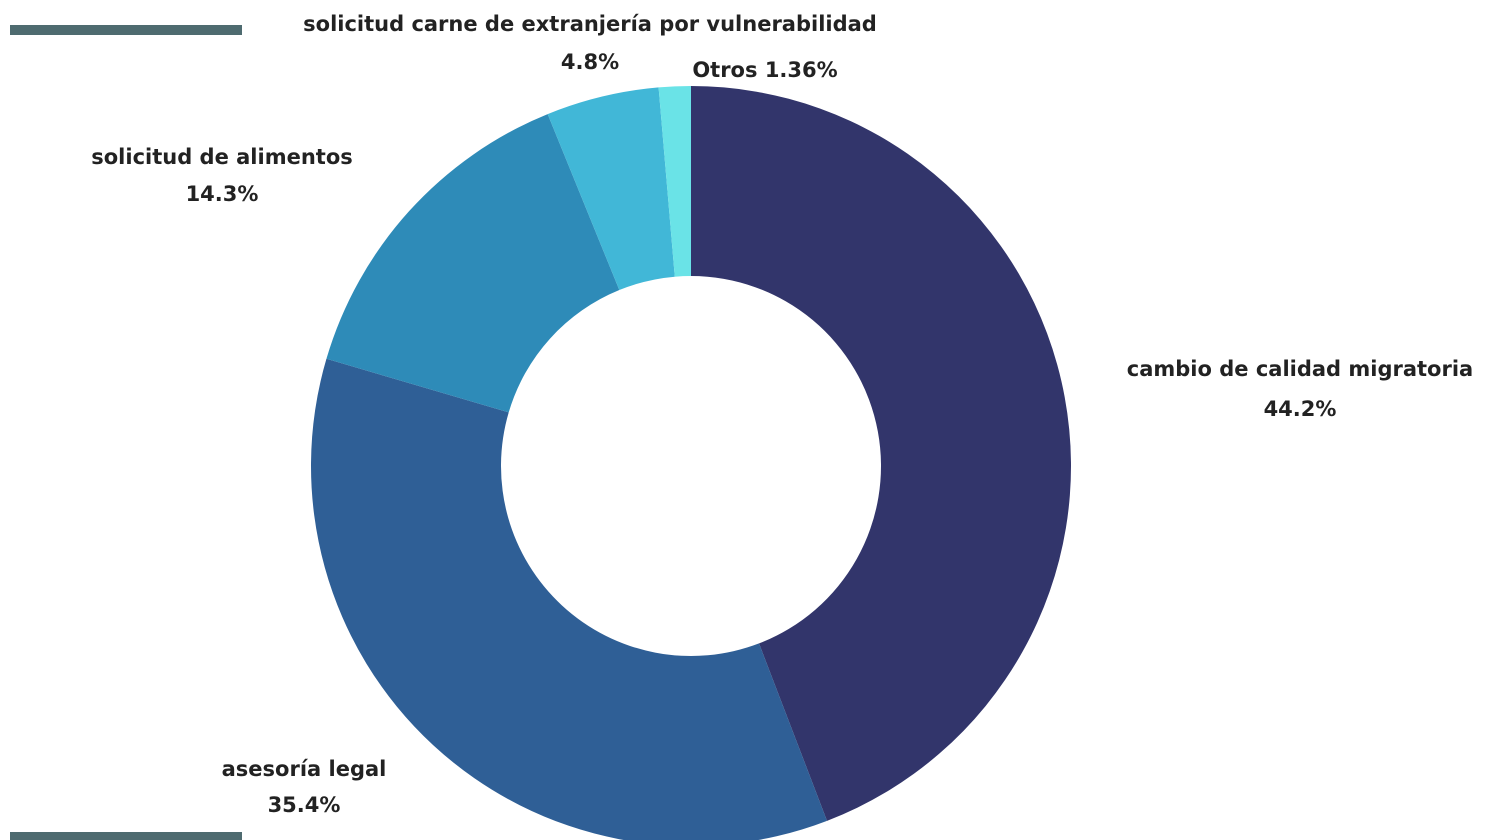 The image size is (1512, 840). I want to click on donut-slice-solicitud-de-alimentos, so click(473, 263).